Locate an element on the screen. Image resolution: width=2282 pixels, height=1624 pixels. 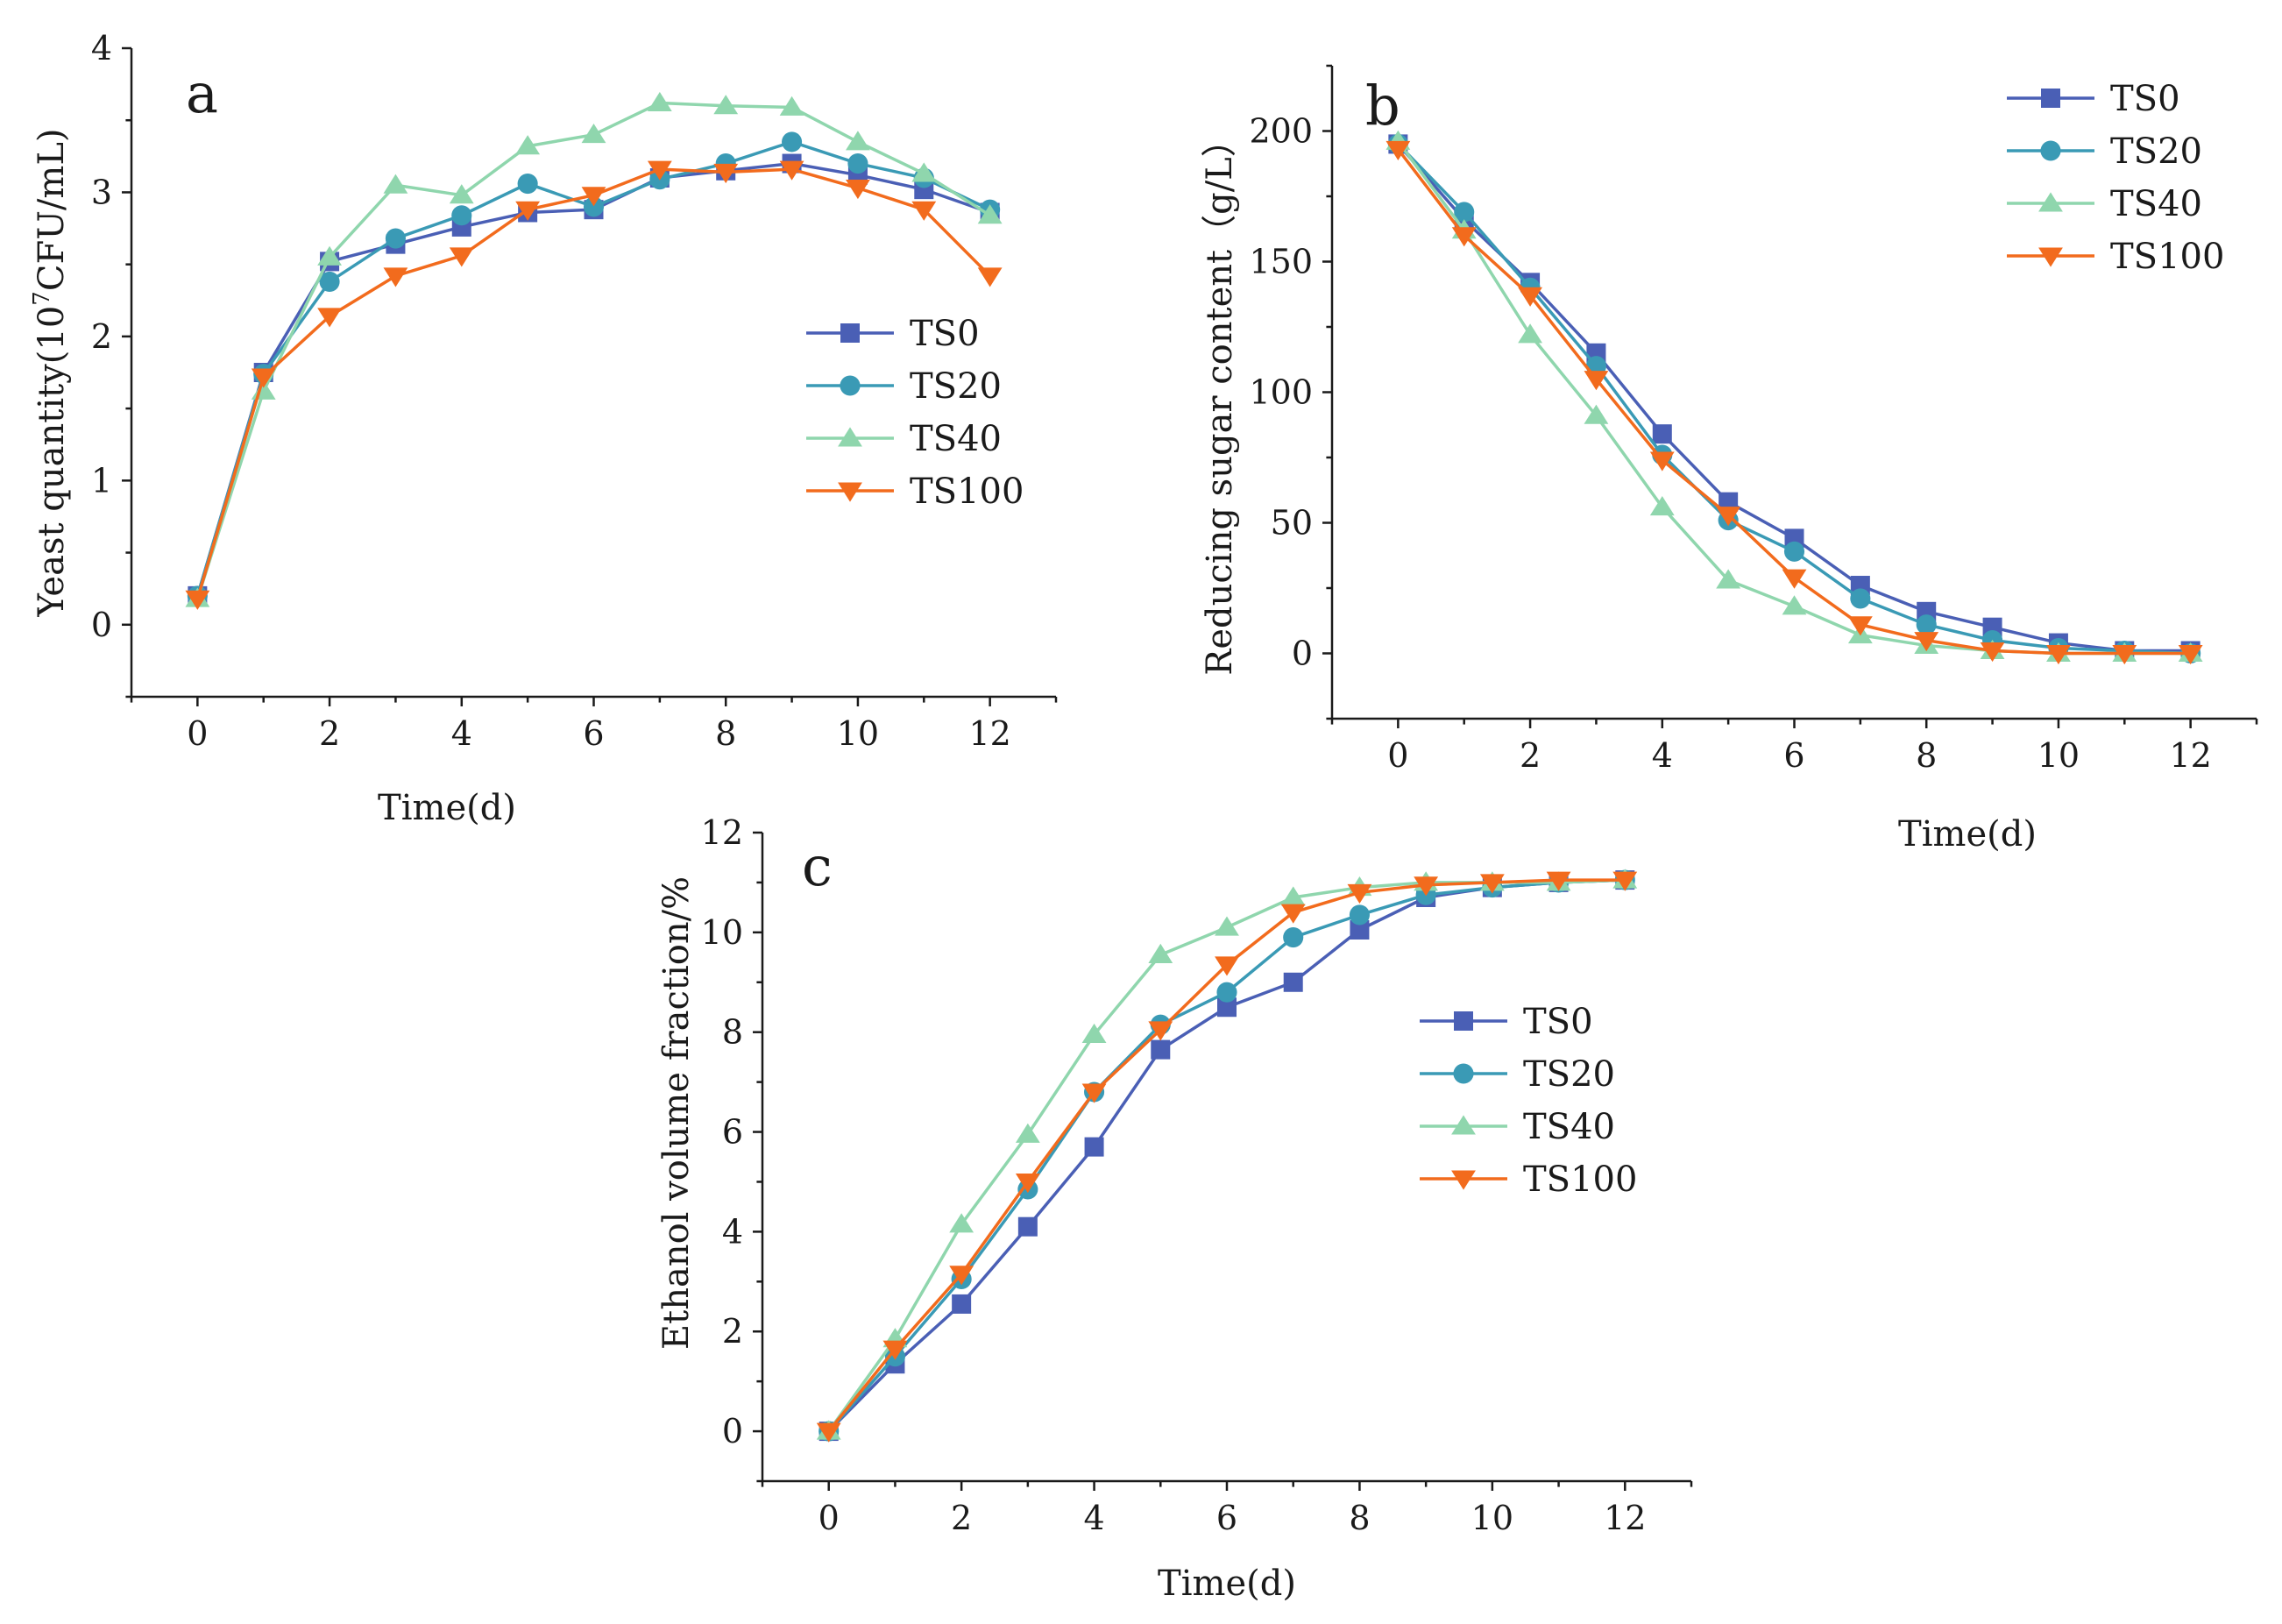
y-title-superscript: 7 is located at coordinates (42, 298).